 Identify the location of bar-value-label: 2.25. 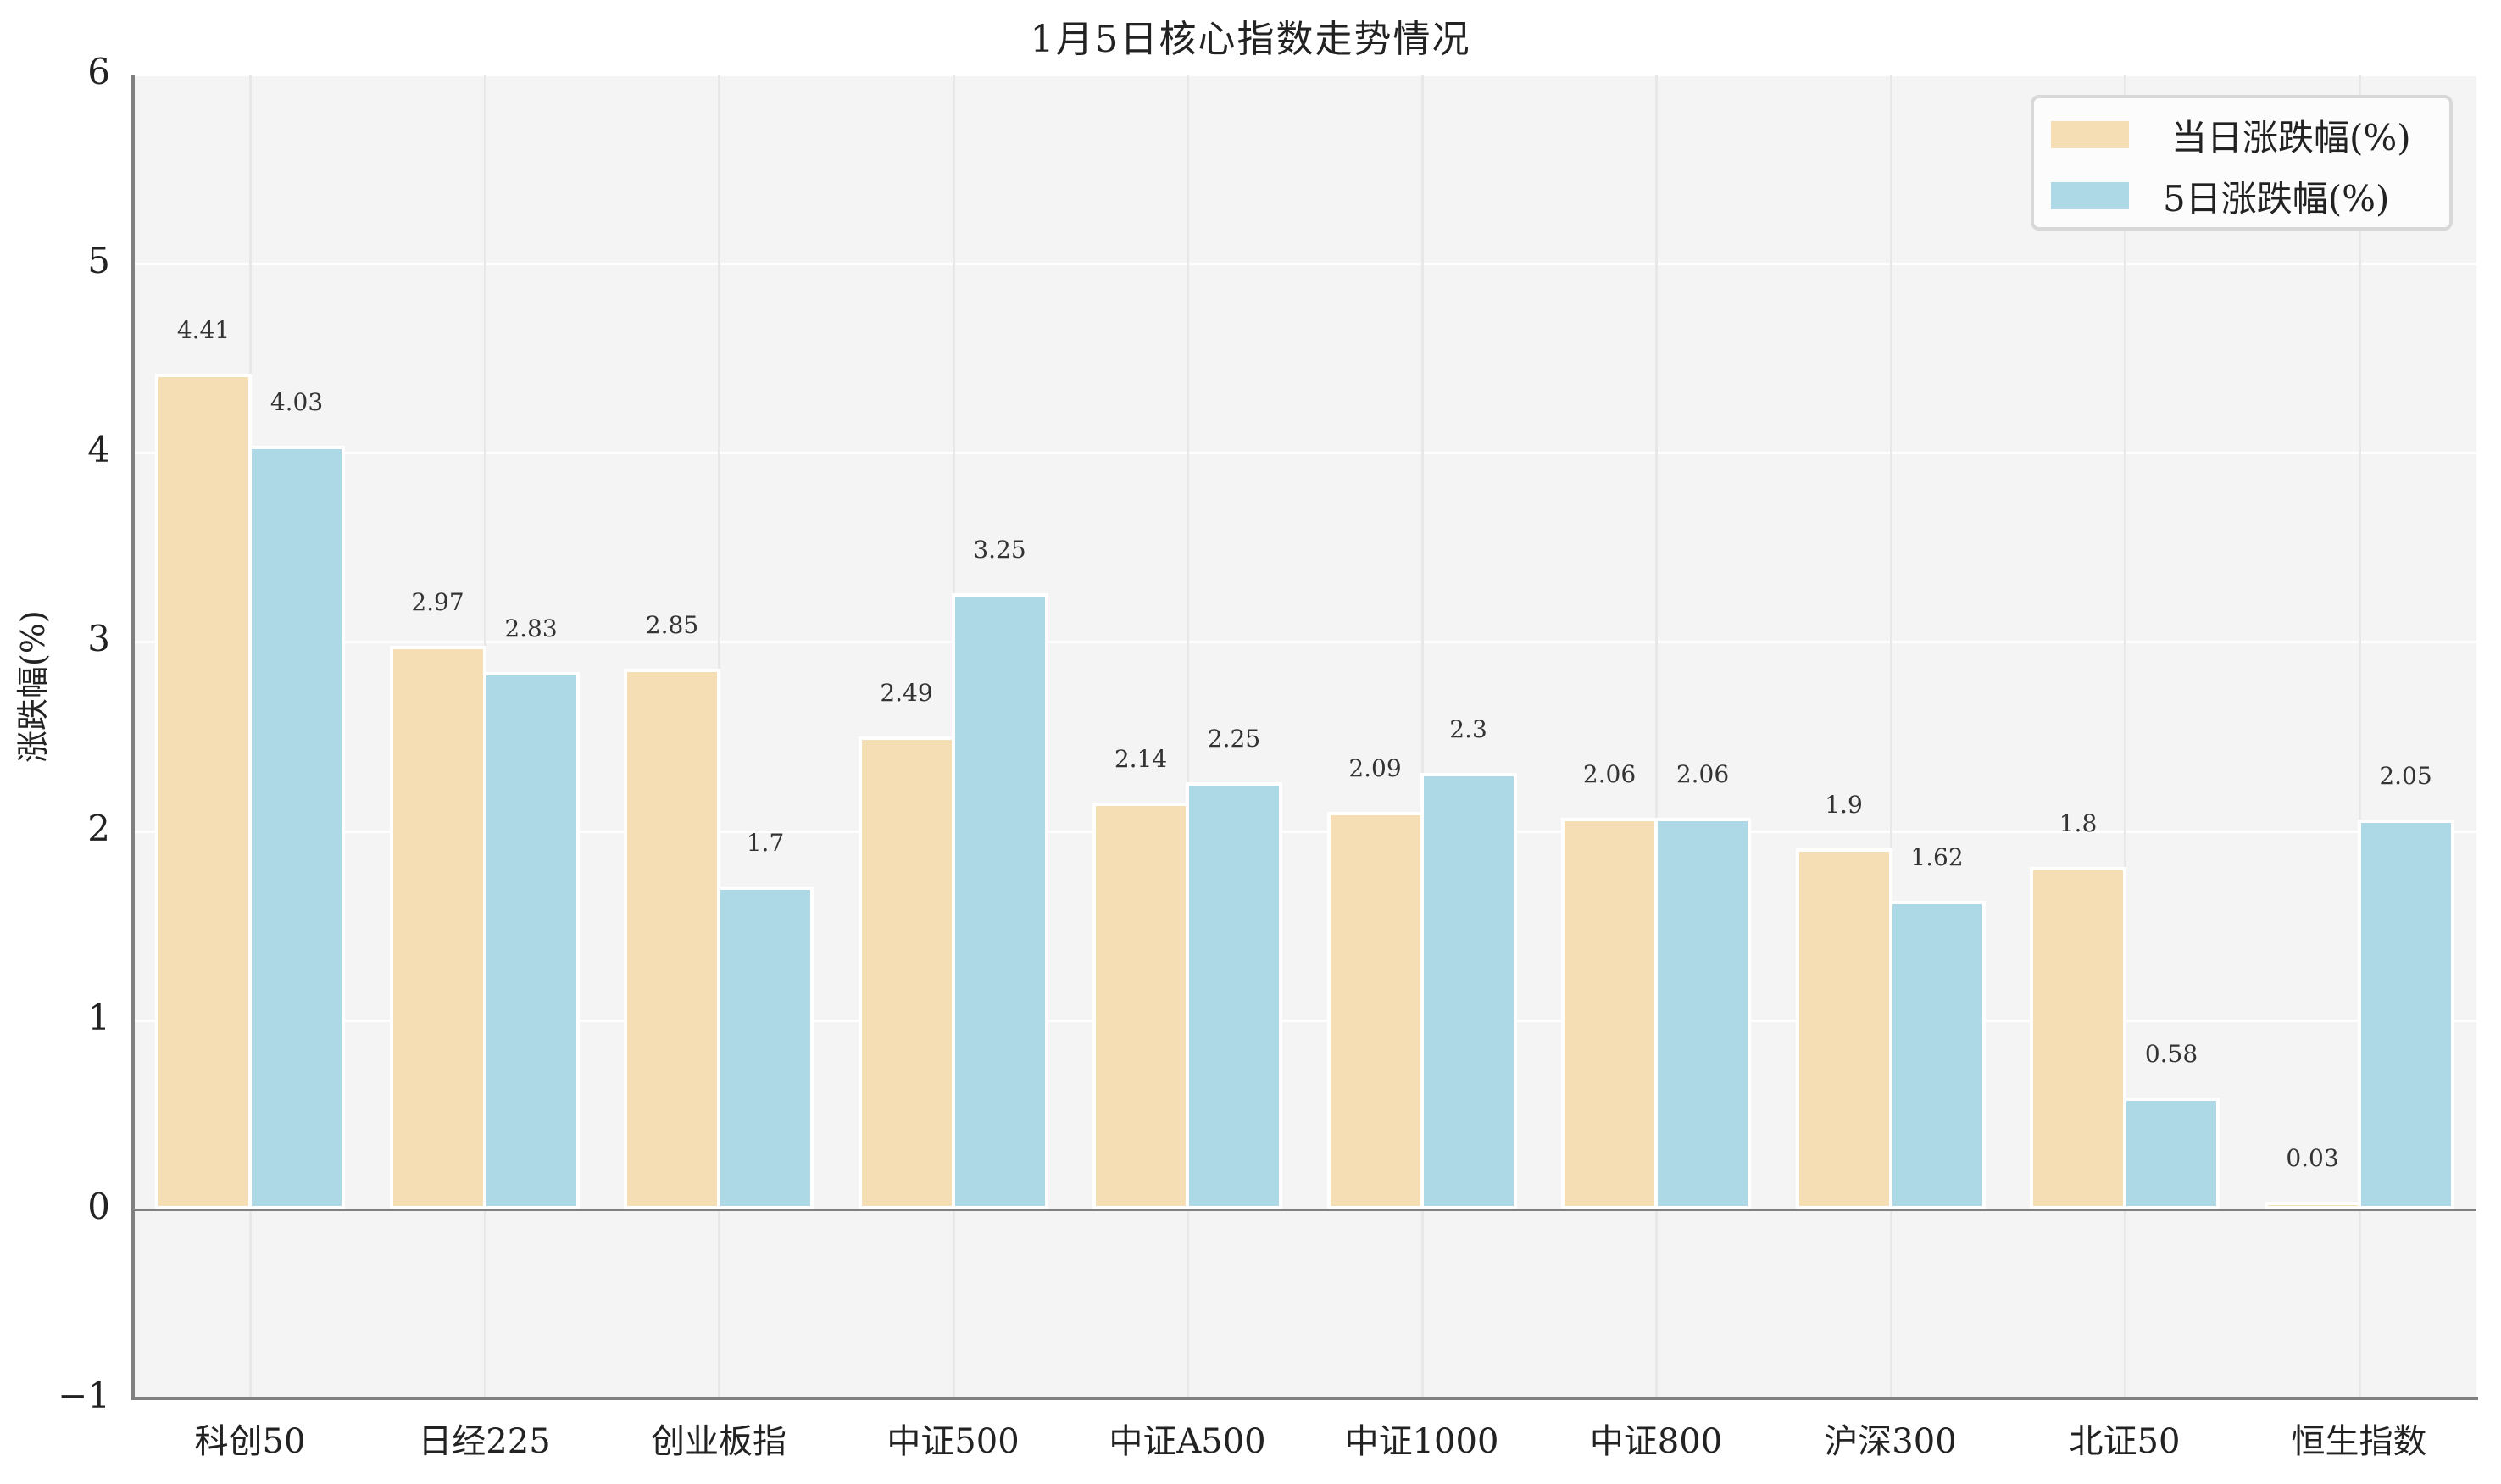
(1234, 739).